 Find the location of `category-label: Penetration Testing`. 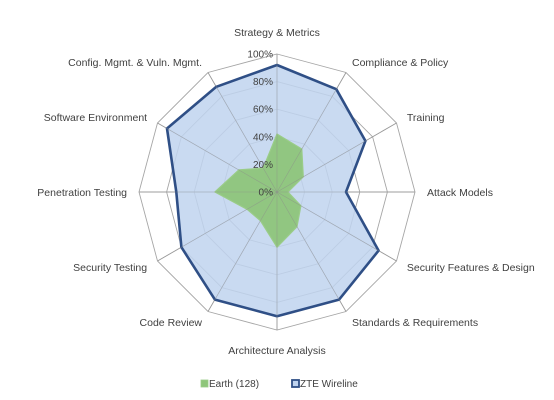

category-label: Penetration Testing is located at coordinates (82, 193).